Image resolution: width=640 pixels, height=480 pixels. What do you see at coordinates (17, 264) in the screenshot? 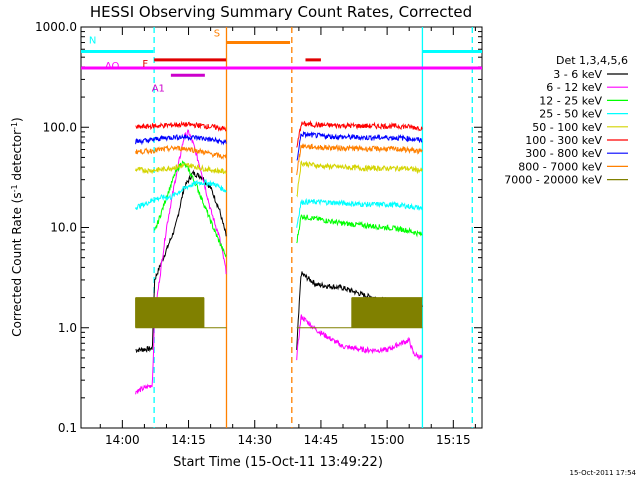
I see `y-axis-label-part-1: Corrected Count Rate (s` at bounding box center [17, 264].